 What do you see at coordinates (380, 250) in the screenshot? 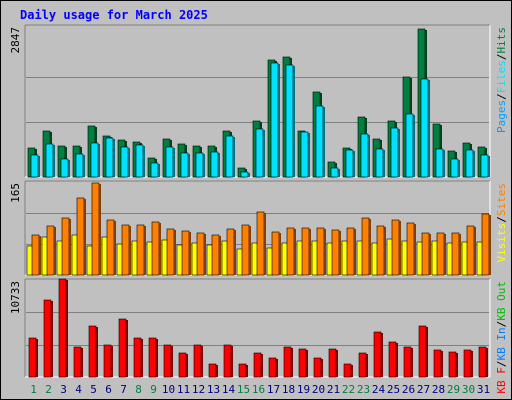
I see `sites-bar-24-face` at bounding box center [380, 250].